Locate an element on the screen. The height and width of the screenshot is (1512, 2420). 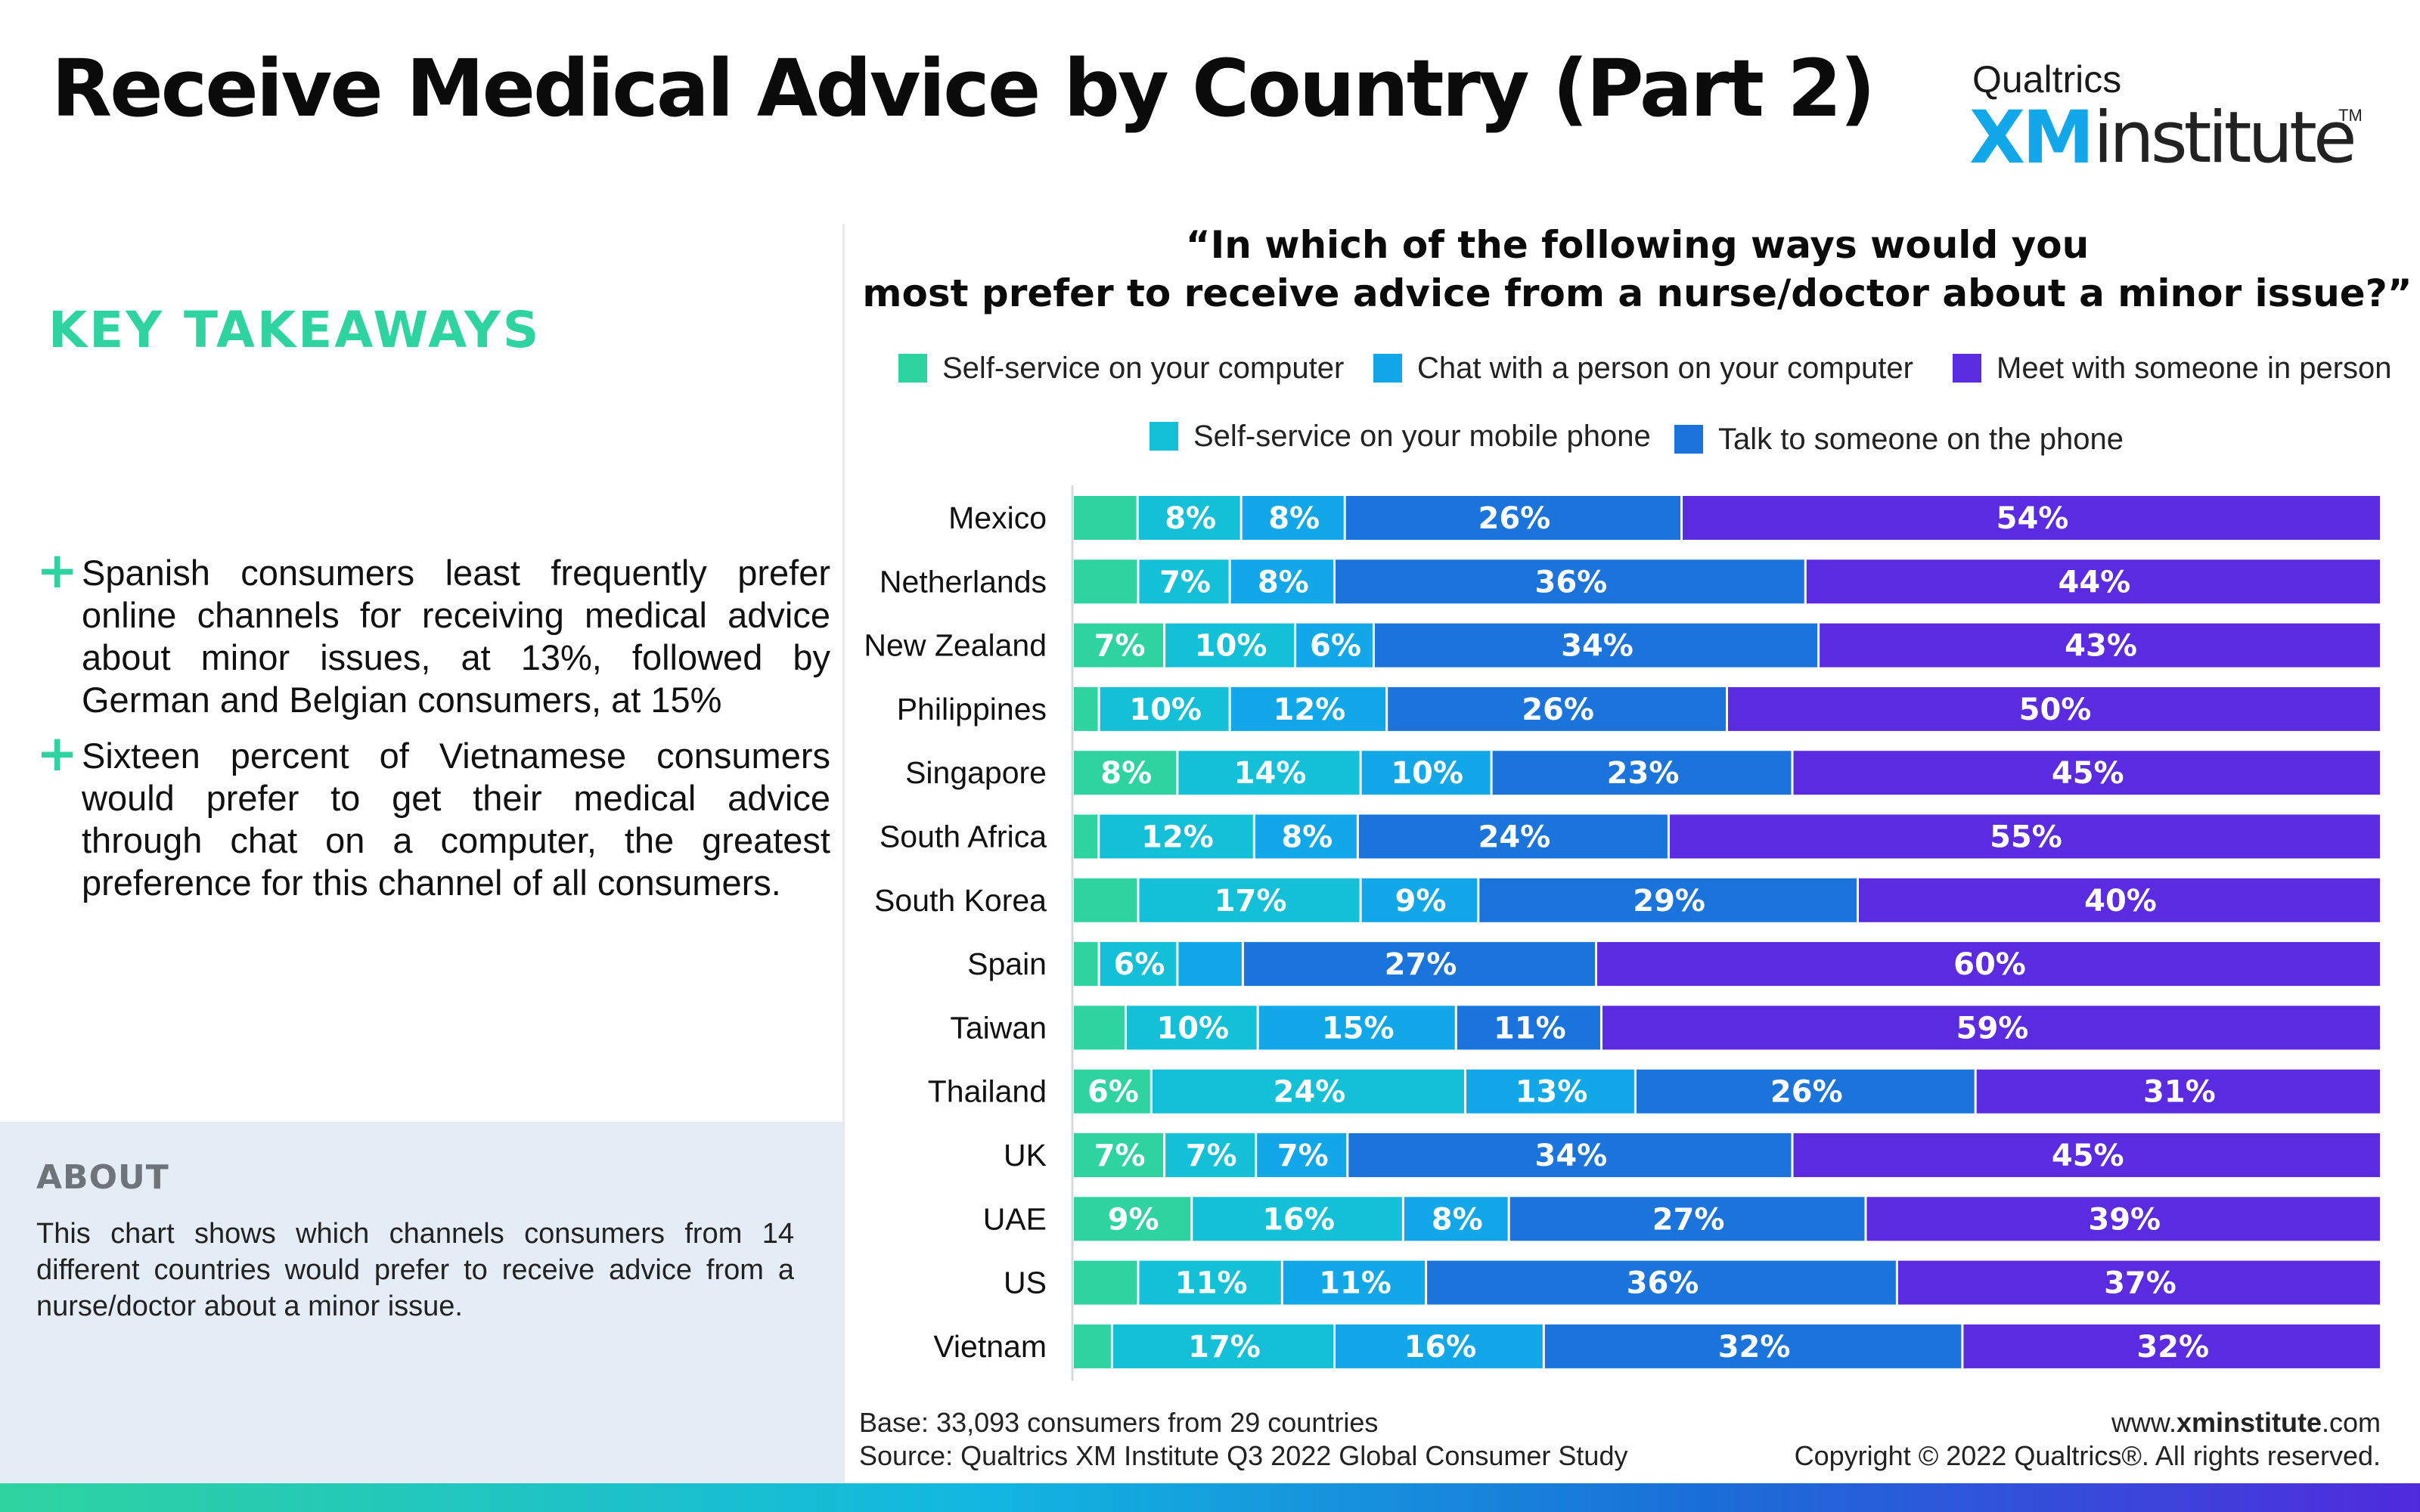
data-label: 44% is located at coordinates (2095, 583).